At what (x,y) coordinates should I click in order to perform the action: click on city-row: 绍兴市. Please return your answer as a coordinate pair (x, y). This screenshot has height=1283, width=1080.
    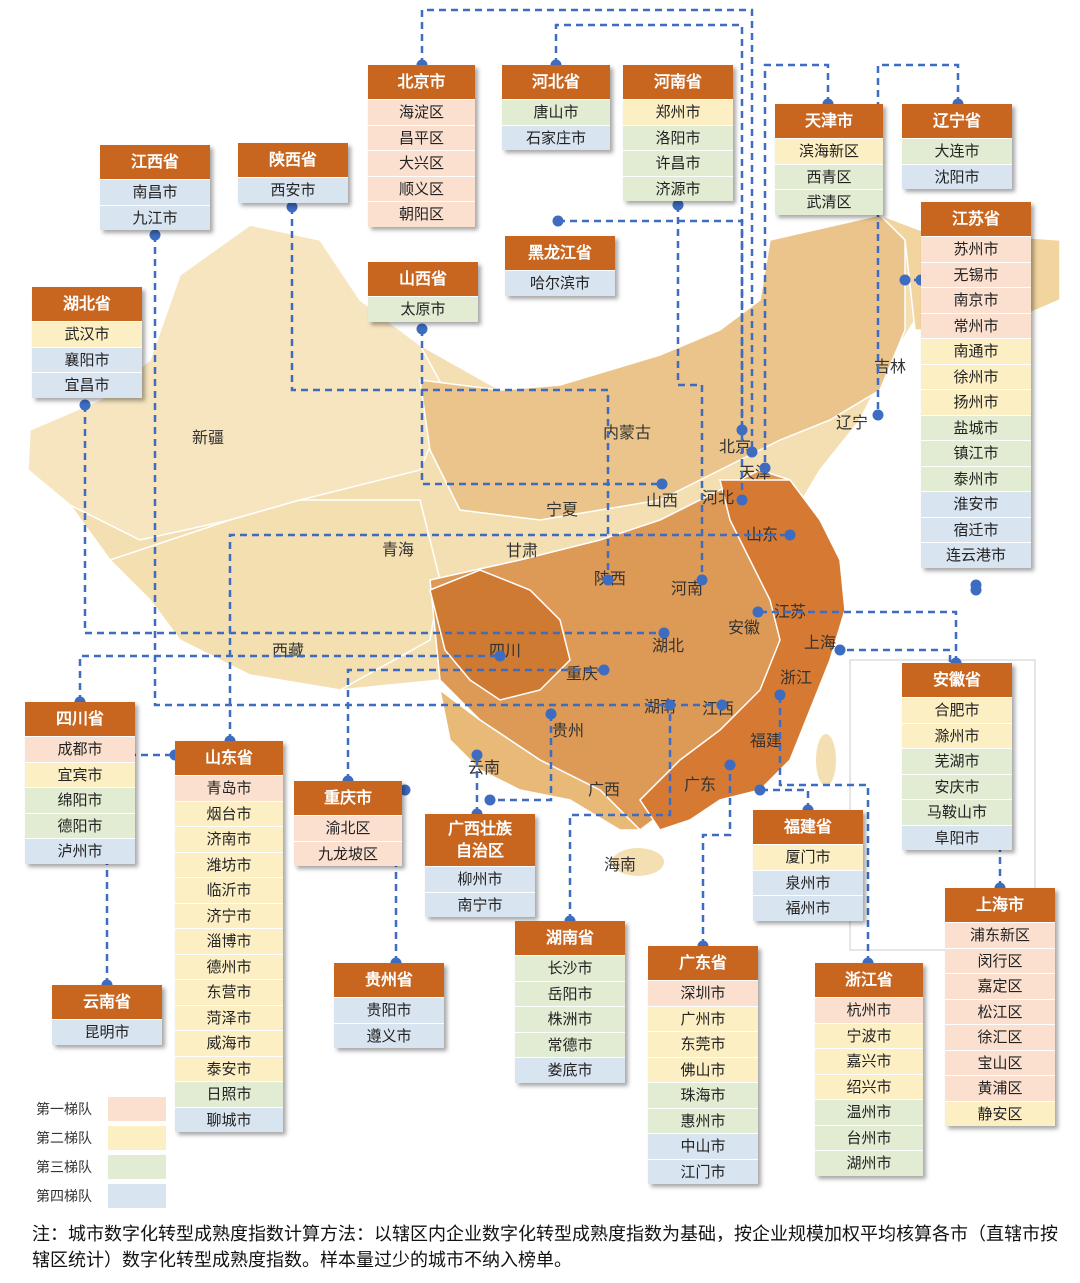
    Looking at the image, I should click on (869, 1086).